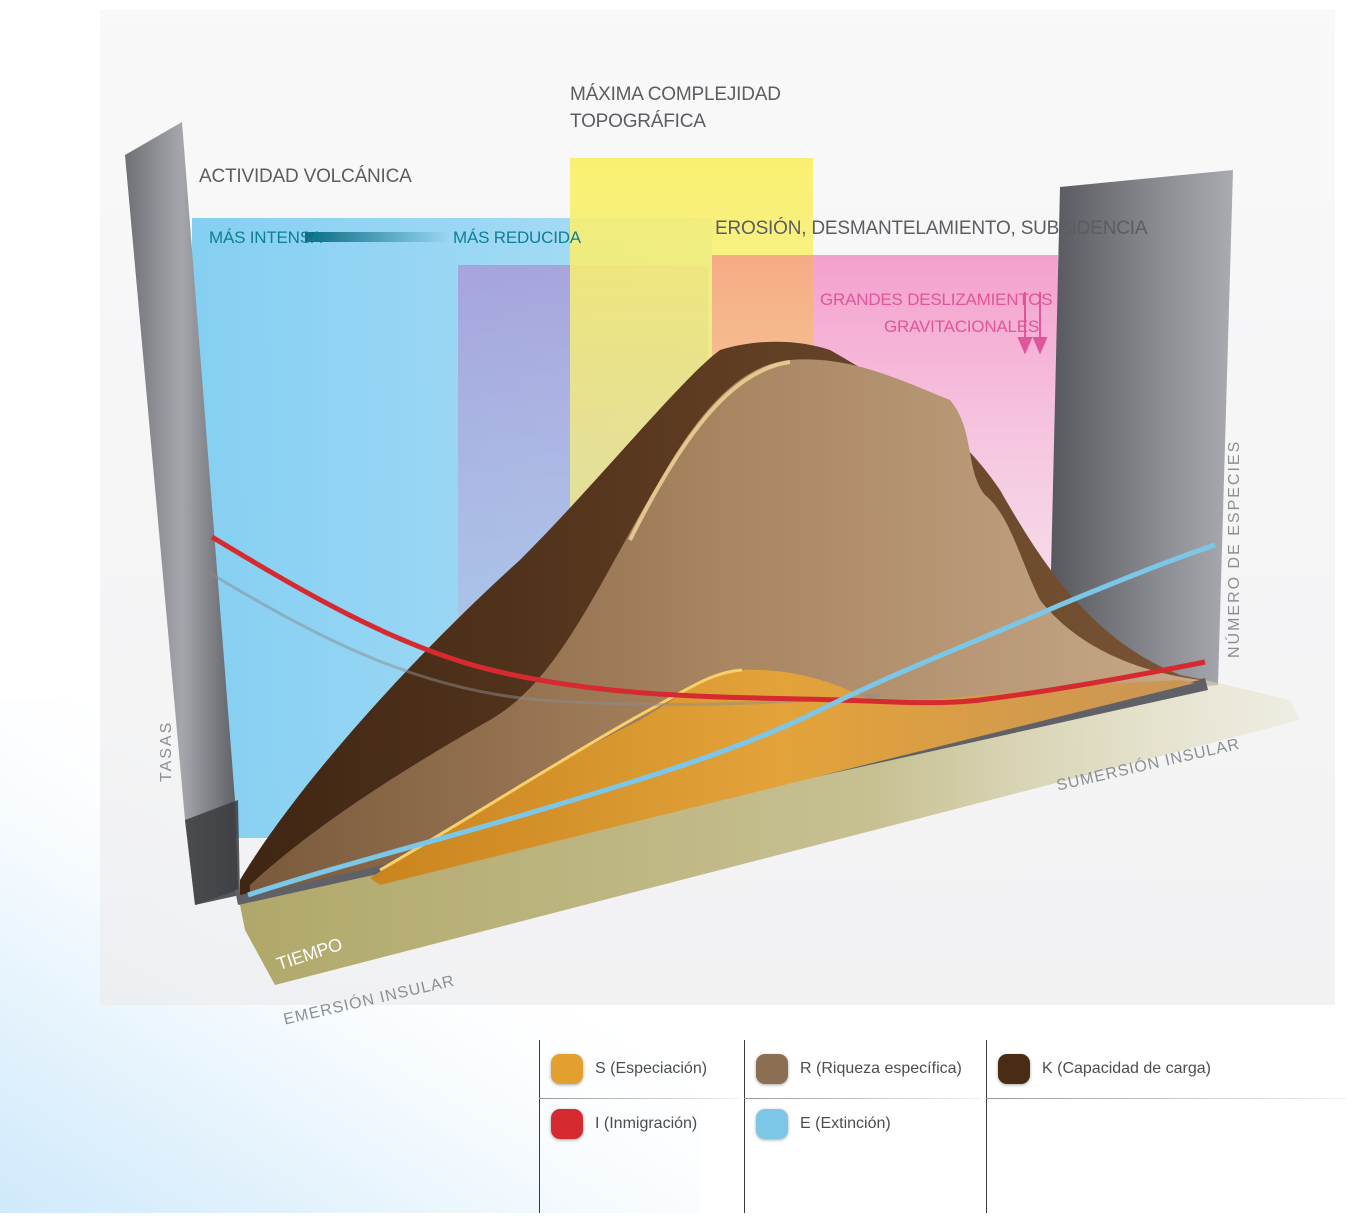 Image resolution: width=1354 pixels, height=1218 pixels. What do you see at coordinates (567, 1069) in the screenshot?
I see `legend-swatch-speciation` at bounding box center [567, 1069].